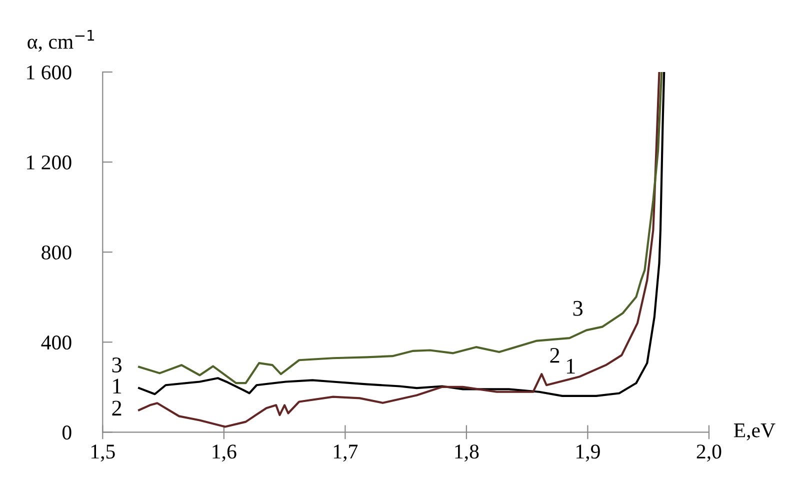  Describe the element at coordinates (61, 41) in the screenshot. I see `y-axis-title: α, cm$^{−1}$` at that location.